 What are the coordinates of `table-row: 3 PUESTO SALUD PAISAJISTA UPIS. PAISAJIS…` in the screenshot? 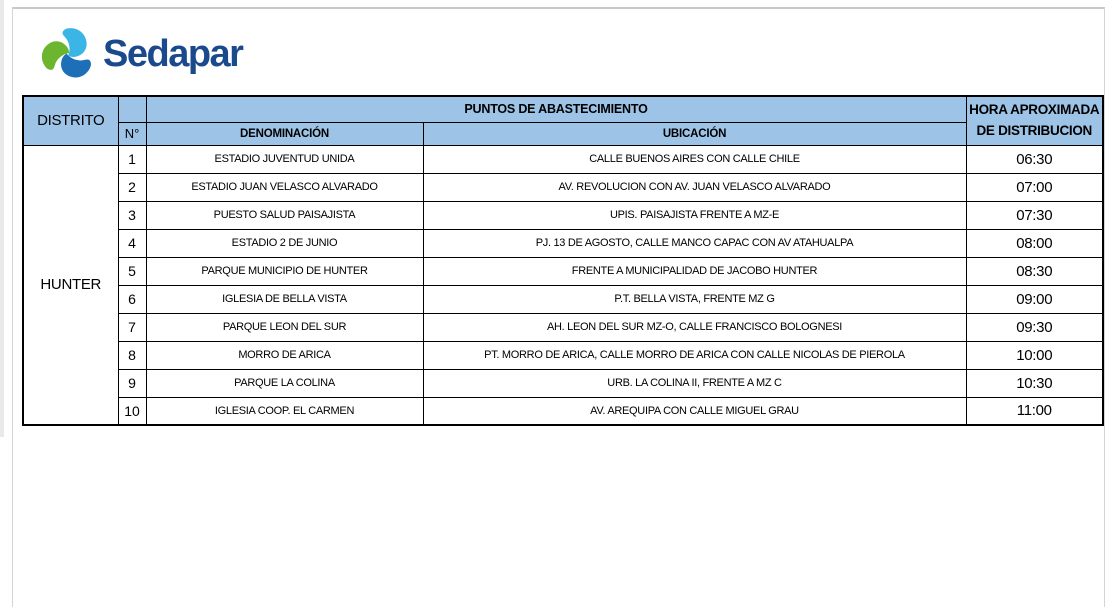 It's located at (563, 215).